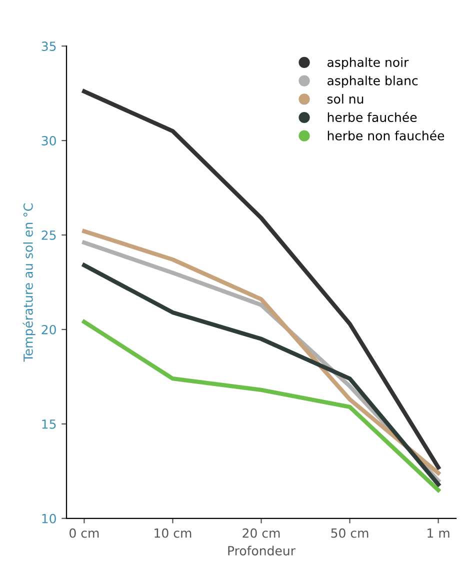 The image size is (475, 576). What do you see at coordinates (373, 82) in the screenshot?
I see `legend-label: asphalte blanc` at bounding box center [373, 82].